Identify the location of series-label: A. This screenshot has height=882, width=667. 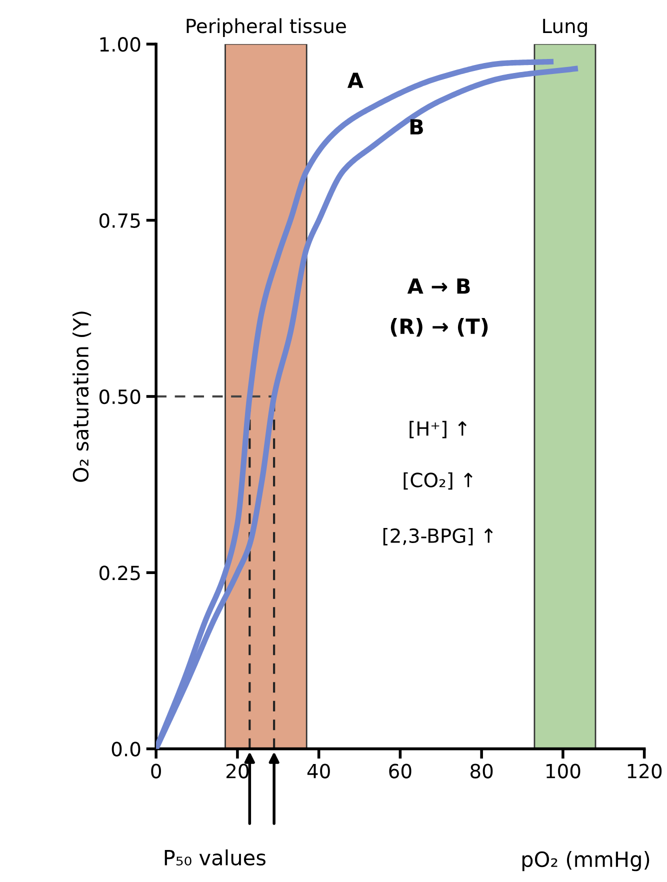
(355, 80).